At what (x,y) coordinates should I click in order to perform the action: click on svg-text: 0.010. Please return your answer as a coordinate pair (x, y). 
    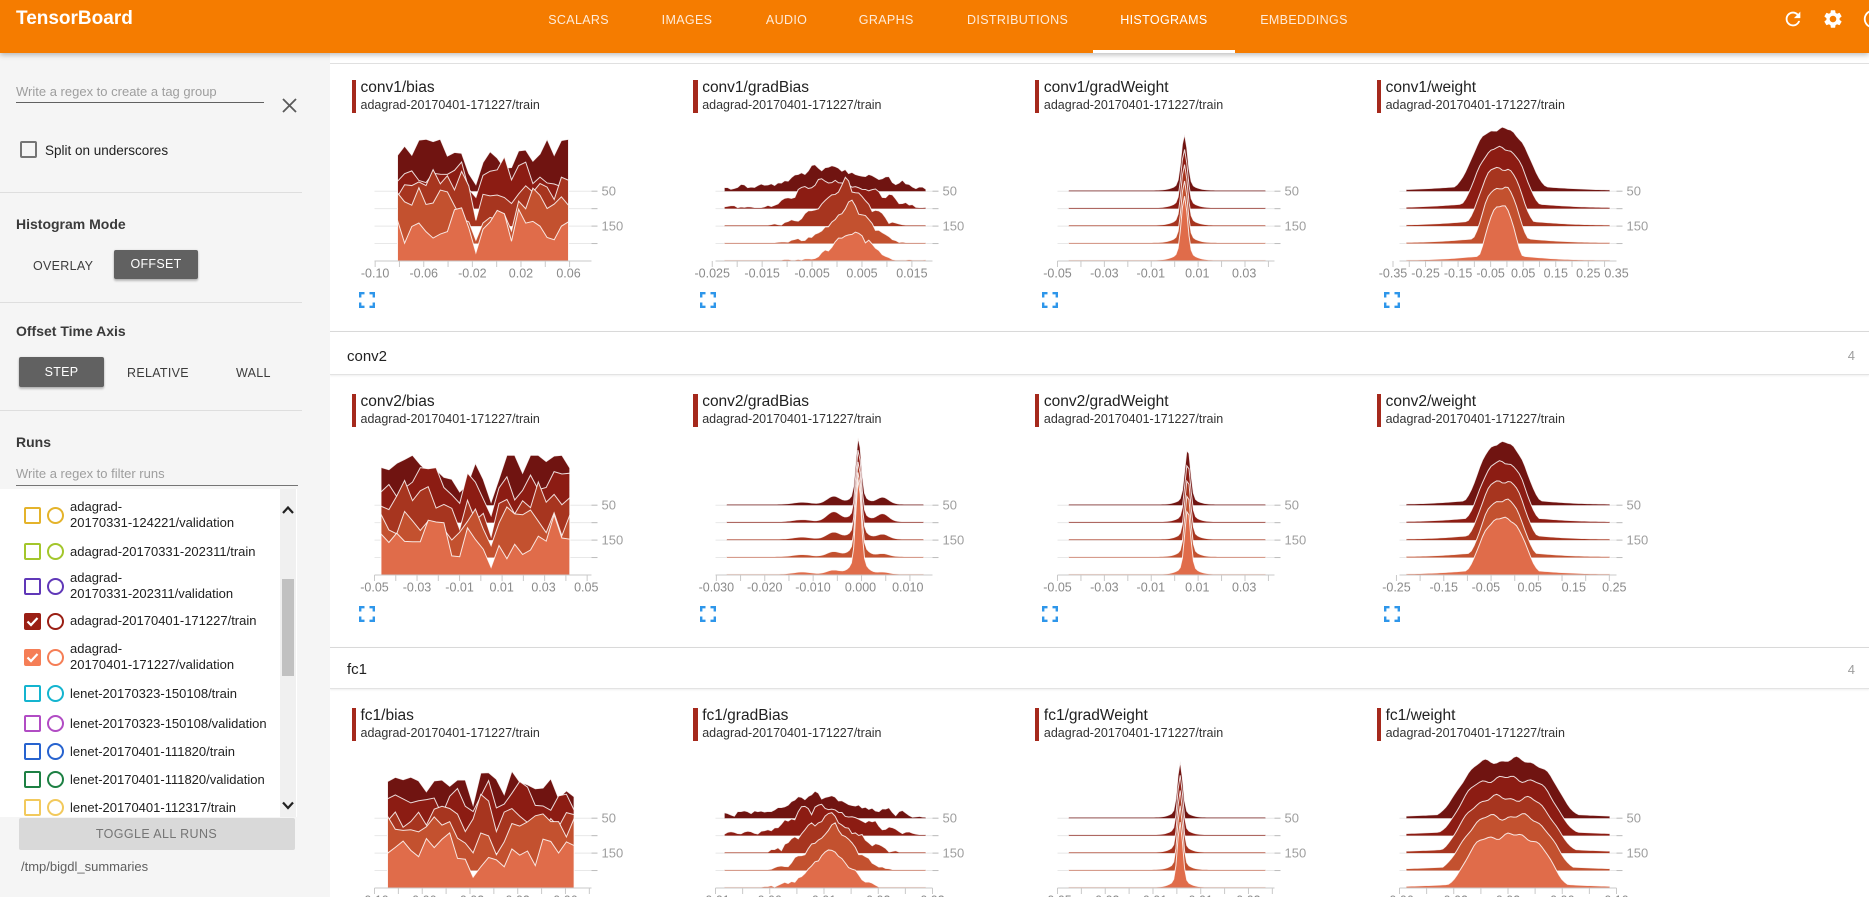
    Looking at the image, I should click on (907, 587).